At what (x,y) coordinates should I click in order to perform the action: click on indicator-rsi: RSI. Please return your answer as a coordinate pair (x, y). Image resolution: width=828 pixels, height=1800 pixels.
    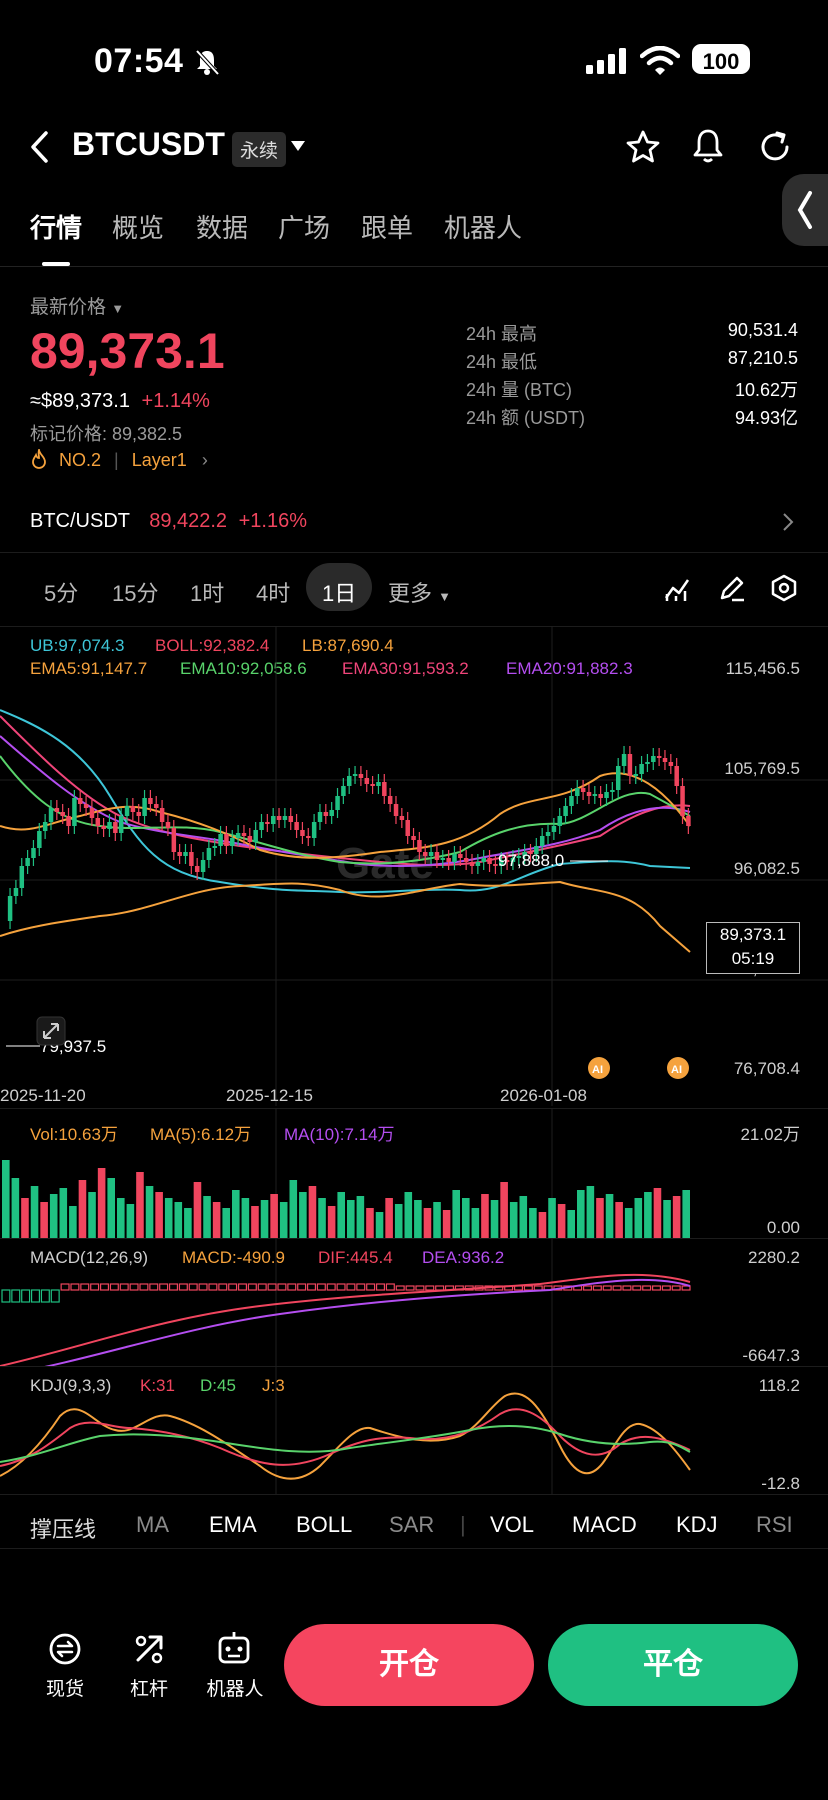
    Looking at the image, I should click on (774, 1524).